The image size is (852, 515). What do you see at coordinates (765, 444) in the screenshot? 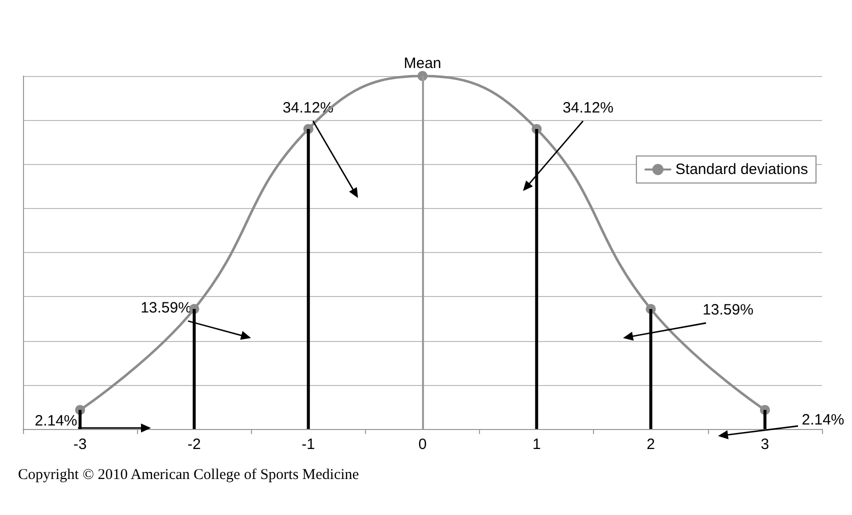
I see `x-tick-label: 3` at bounding box center [765, 444].